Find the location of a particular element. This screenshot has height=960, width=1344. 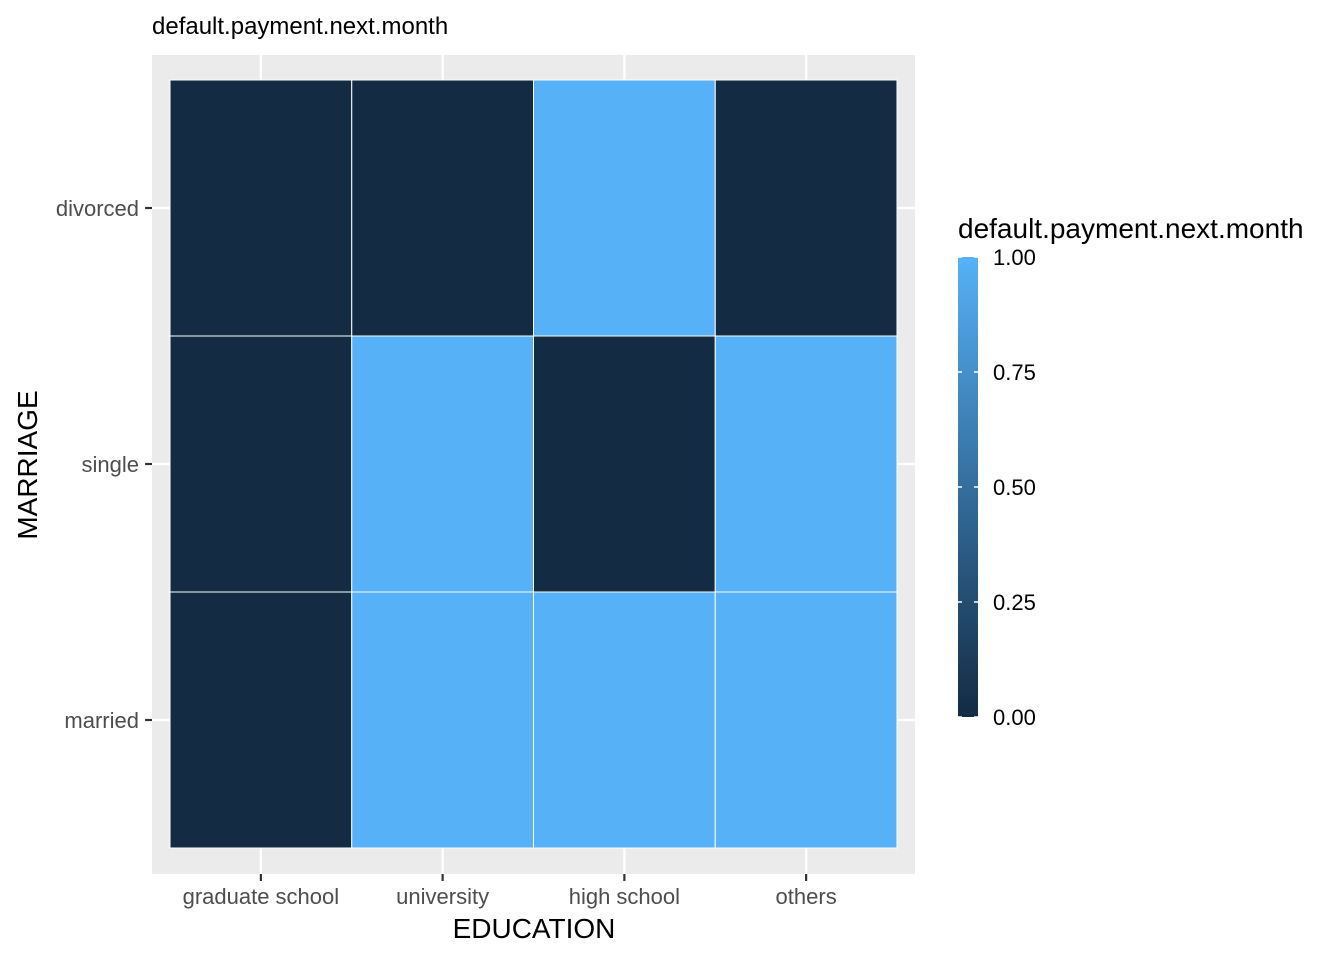

y-tick-label: single is located at coordinates (110, 464).